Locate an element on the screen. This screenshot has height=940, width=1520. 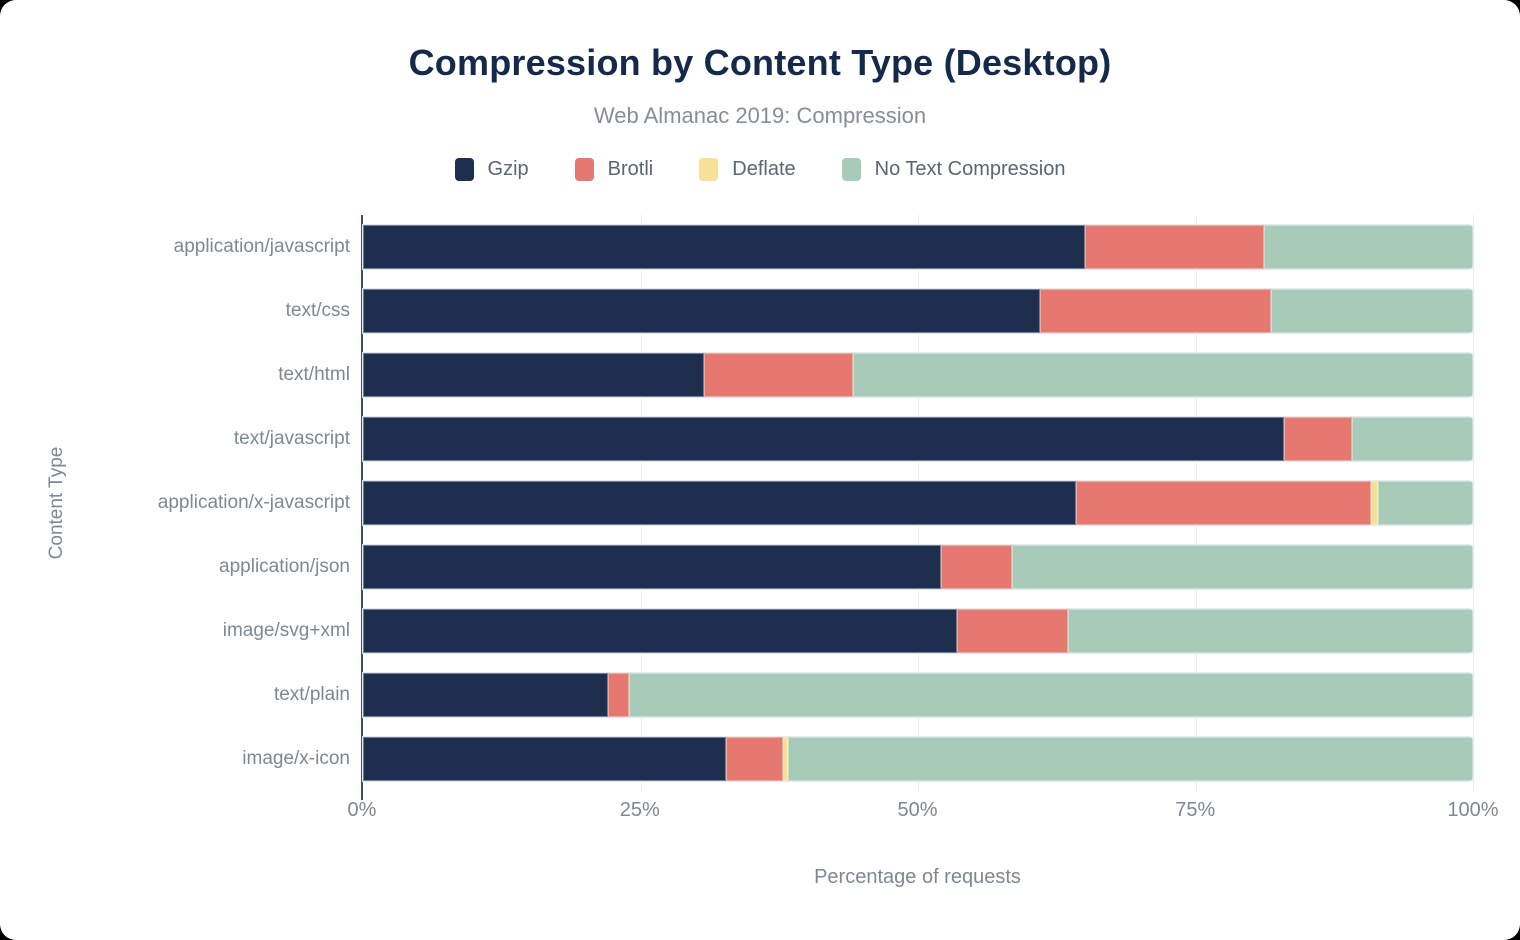
bar-row-text-javascript is located at coordinates (918, 439).